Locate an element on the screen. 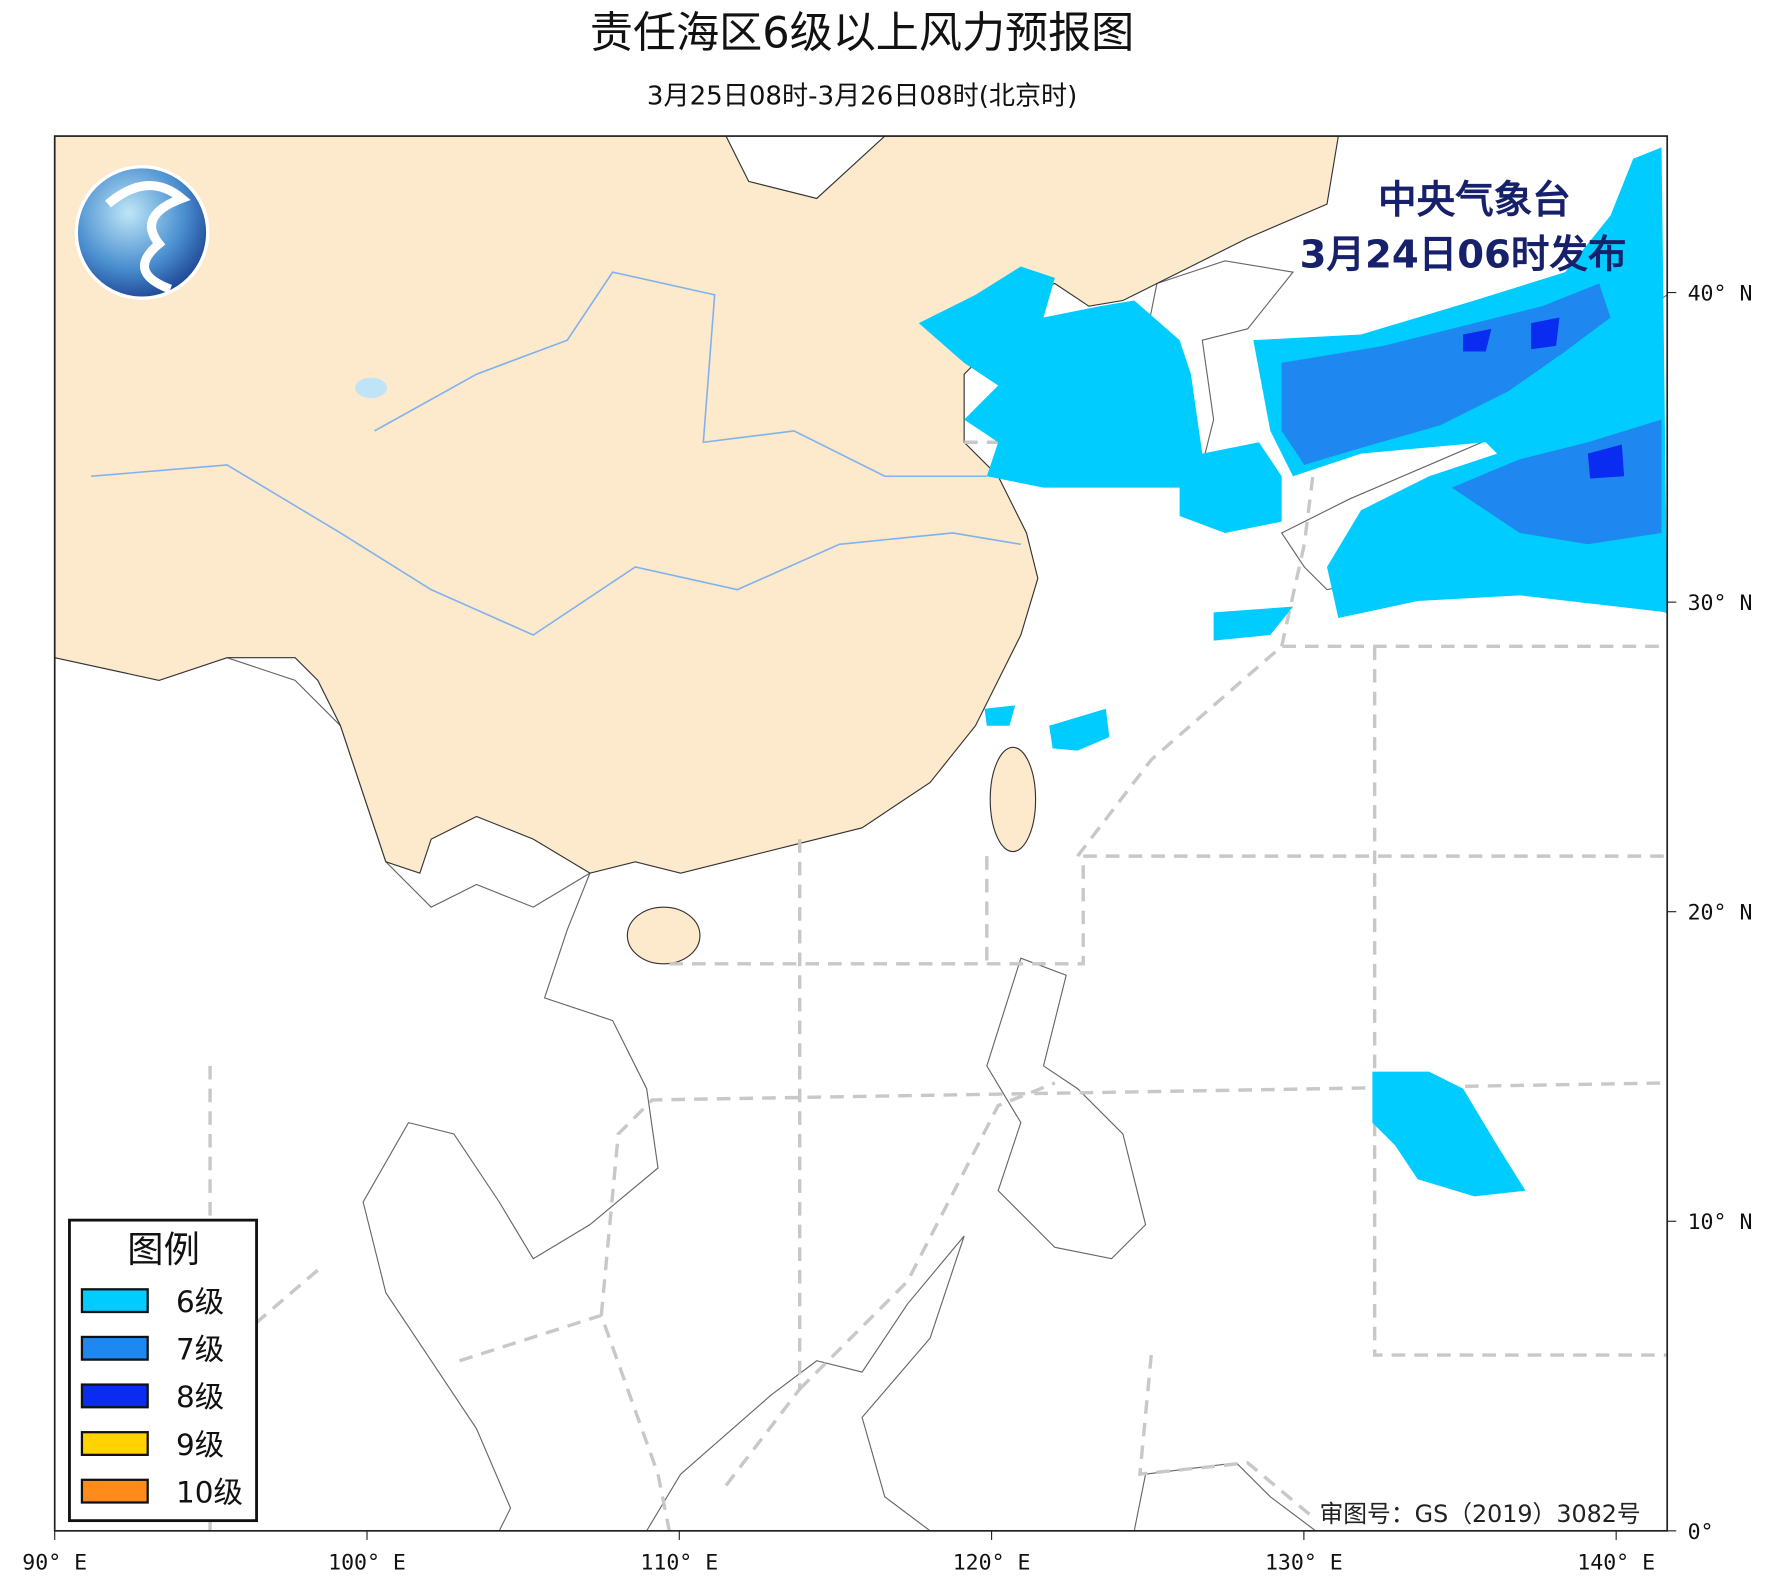 The height and width of the screenshot is (1583, 1765). logo-mark is located at coordinates (148, 237).